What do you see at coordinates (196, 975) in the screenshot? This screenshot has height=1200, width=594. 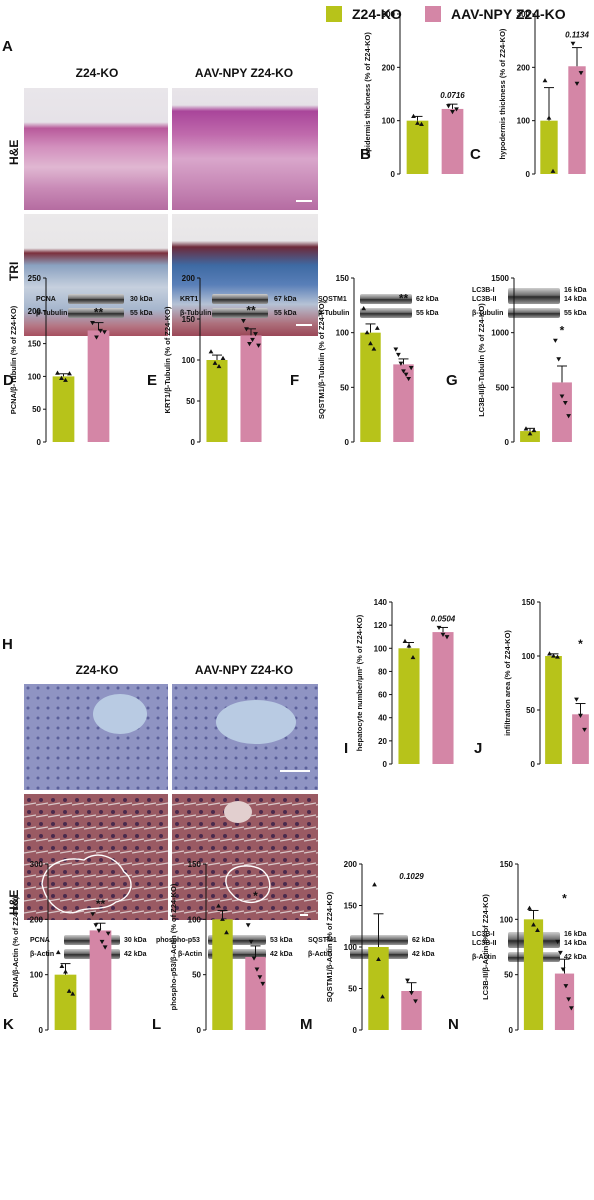 I see `chart-l-y-tick-label-1: 50` at bounding box center [196, 975].